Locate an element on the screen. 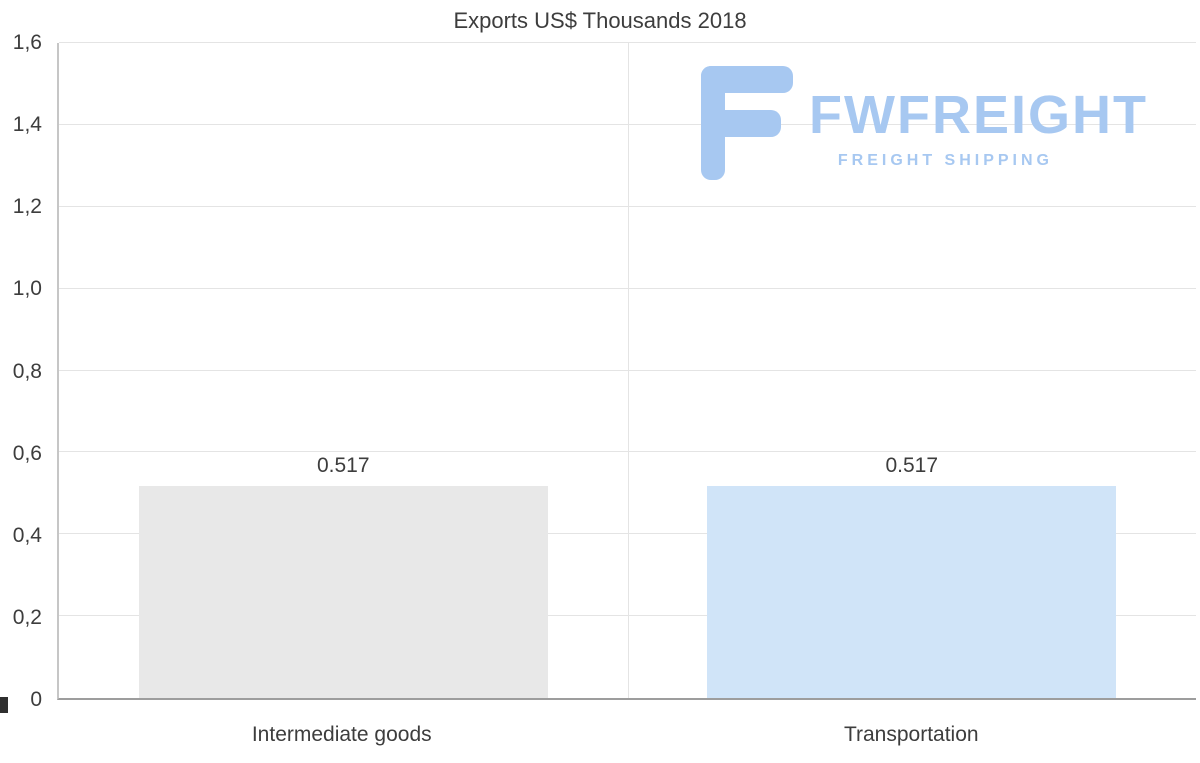 This screenshot has height=763, width=1200. y-tick-label: 1,6 is located at coordinates (27, 42).